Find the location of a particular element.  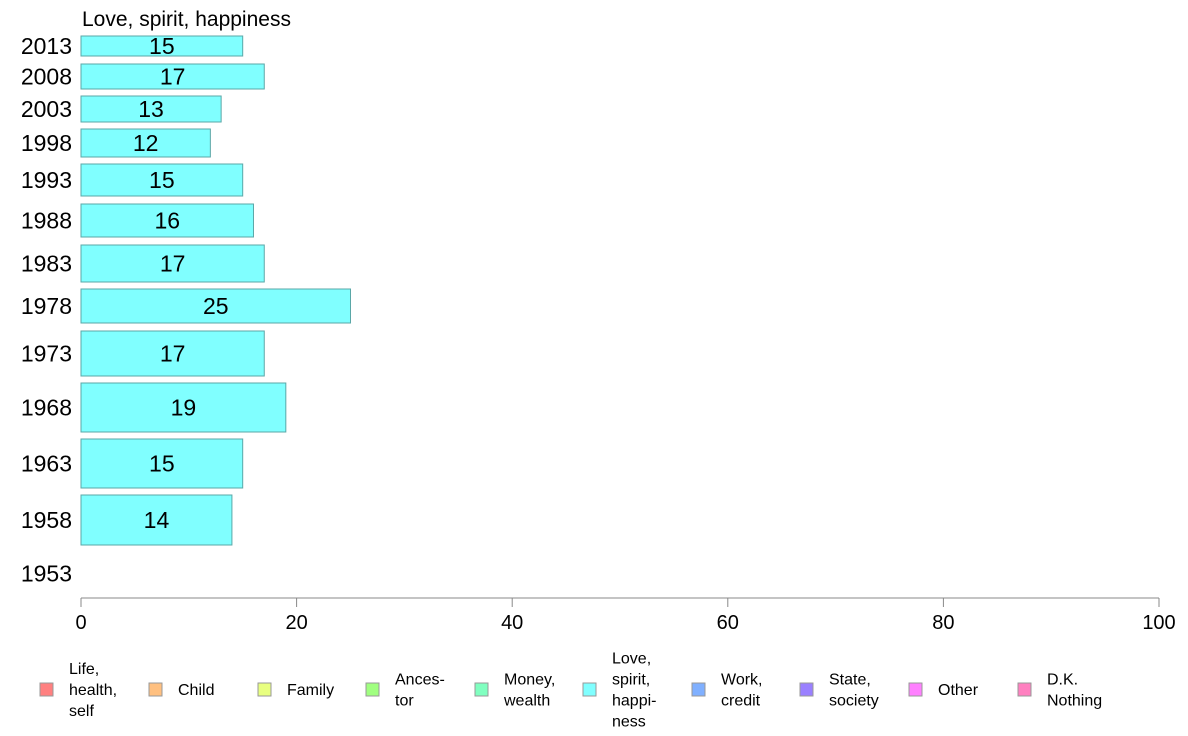

x-tick-label: 80 is located at coordinates (943, 623).